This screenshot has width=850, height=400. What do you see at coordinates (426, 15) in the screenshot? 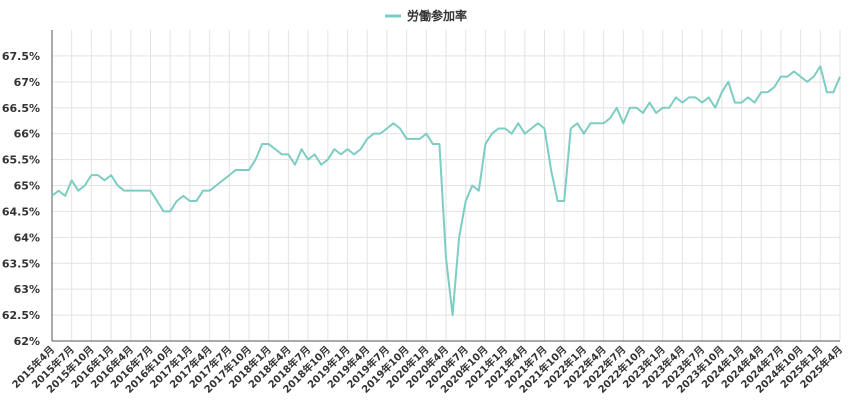
I see `legend: 労働参加率` at bounding box center [426, 15].